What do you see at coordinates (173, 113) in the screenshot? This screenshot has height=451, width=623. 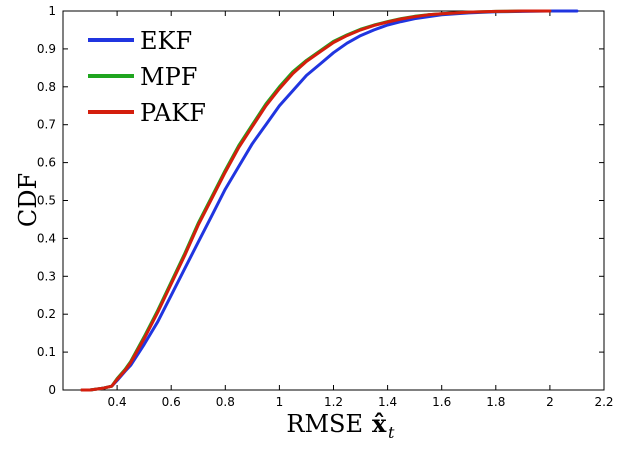 I see `legend-label-pakf: PAKF` at bounding box center [173, 113].